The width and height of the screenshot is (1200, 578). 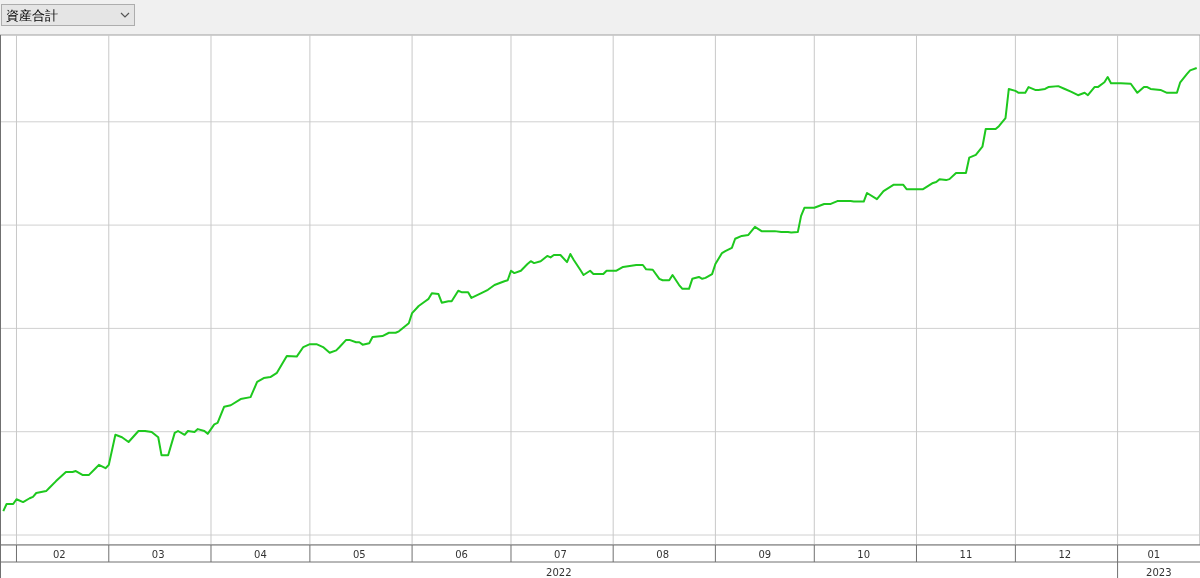 What do you see at coordinates (32, 15) in the screenshot?
I see `chart-title: 資産合計` at bounding box center [32, 15].